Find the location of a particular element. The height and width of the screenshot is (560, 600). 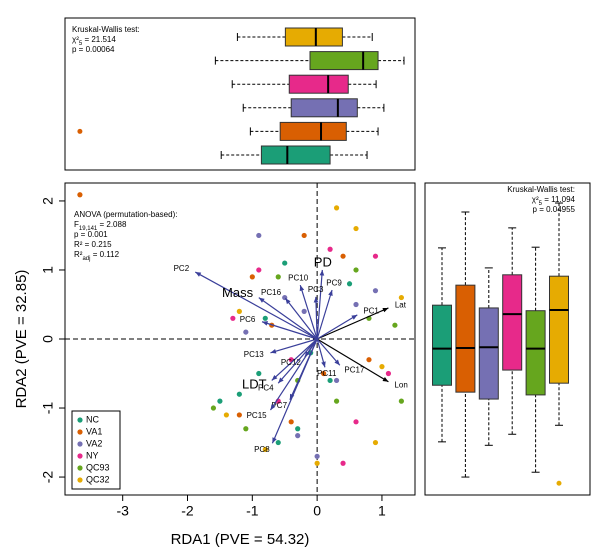

y-tick-label: -2 is located at coordinates (48, 477).